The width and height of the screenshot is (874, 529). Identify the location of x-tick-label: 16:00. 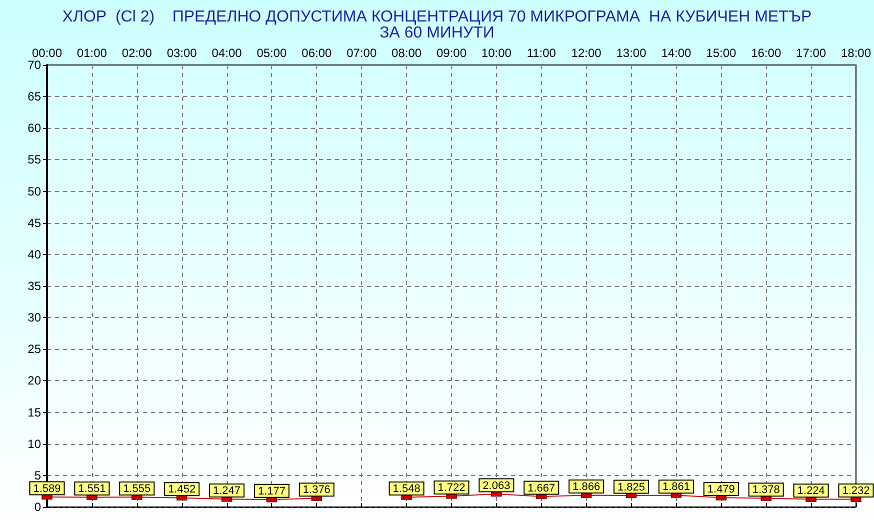
(766, 53).